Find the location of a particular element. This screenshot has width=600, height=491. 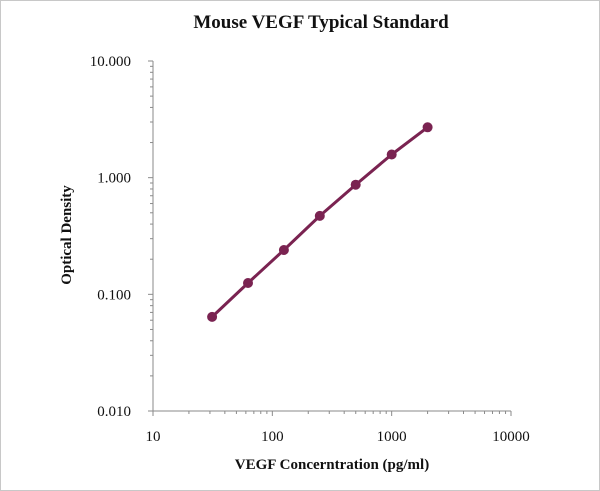

x-tick-label: 100 is located at coordinates (272, 437).